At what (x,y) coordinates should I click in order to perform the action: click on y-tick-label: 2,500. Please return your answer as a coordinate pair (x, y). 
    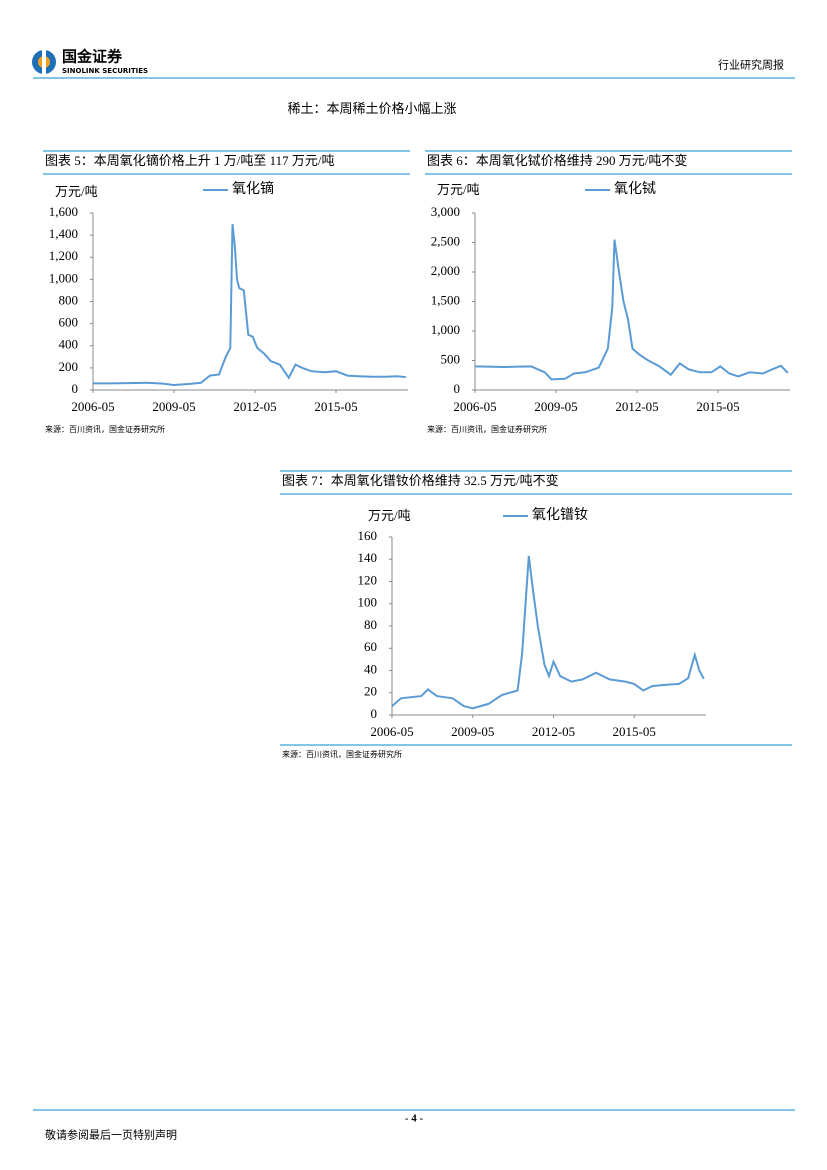
    Looking at the image, I should click on (445, 240).